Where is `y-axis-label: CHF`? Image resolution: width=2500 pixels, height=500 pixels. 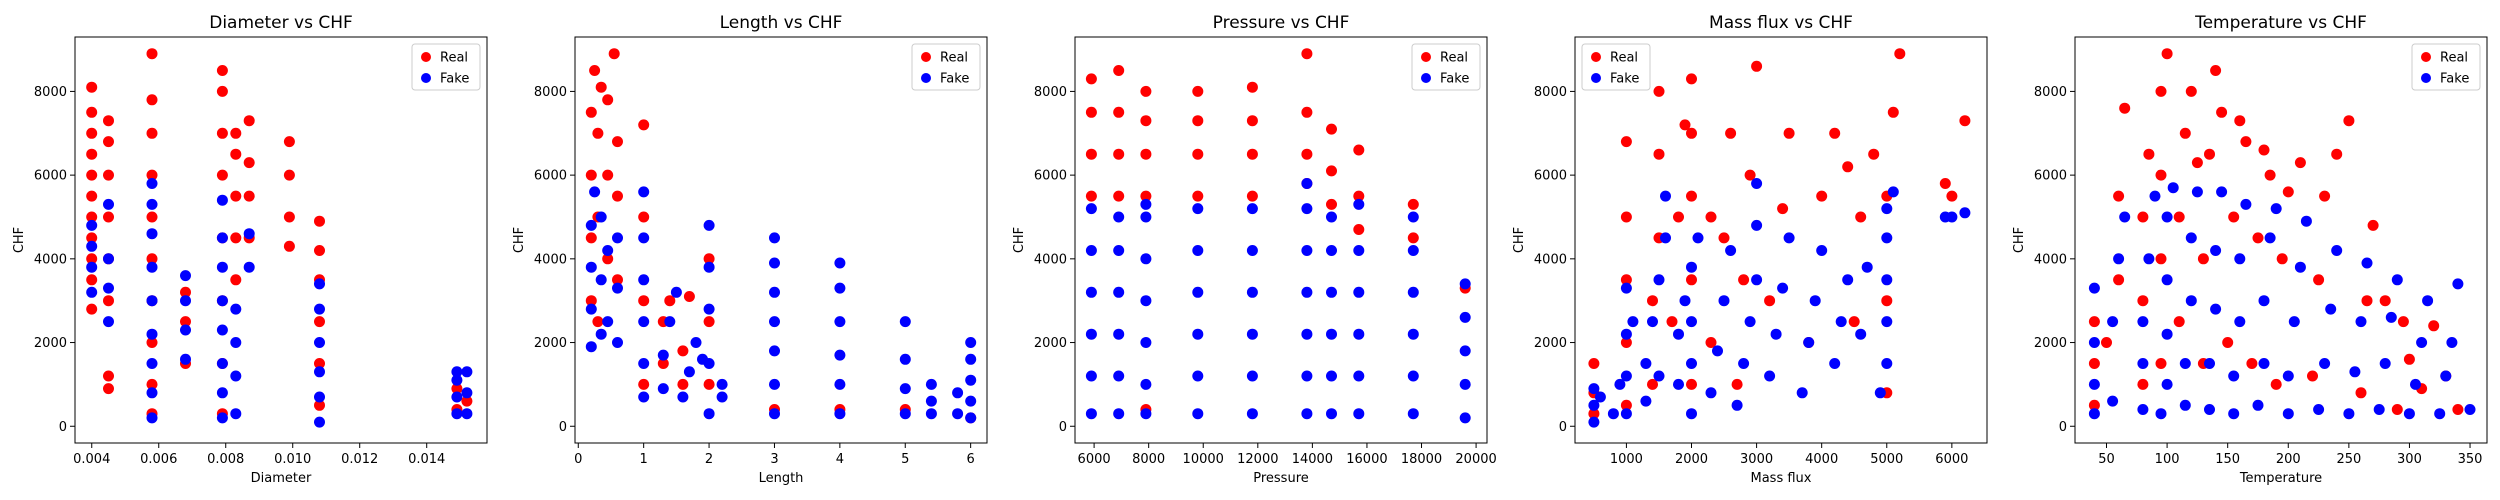 y-axis-label: CHF is located at coordinates (1519, 240).